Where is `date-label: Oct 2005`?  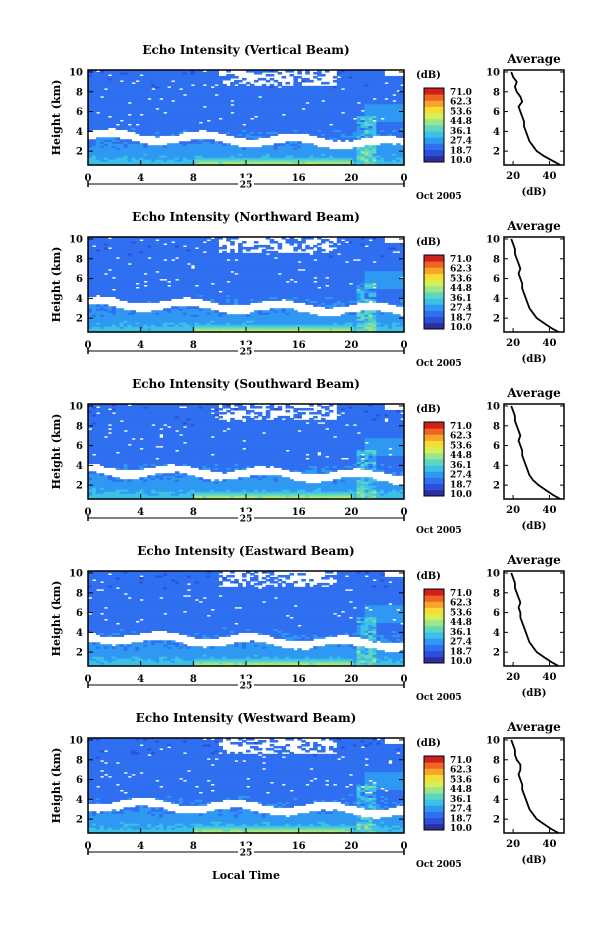
date-label: Oct 2005 is located at coordinates (439, 197).